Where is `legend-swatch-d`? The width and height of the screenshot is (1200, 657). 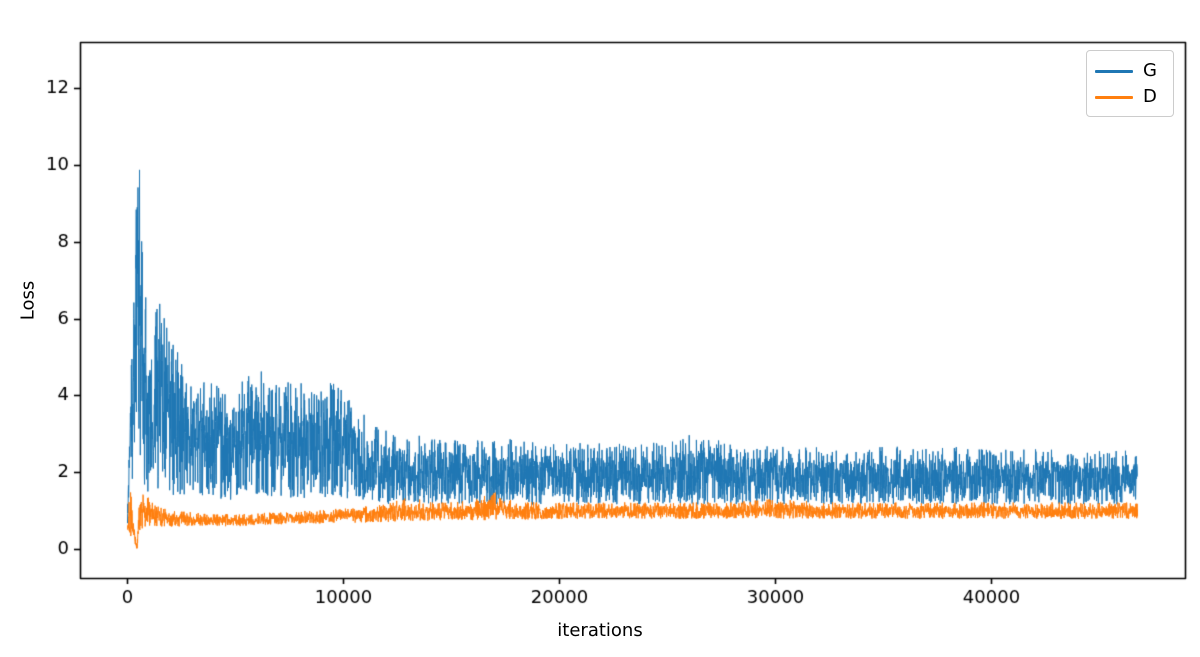
legend-swatch-d is located at coordinates (1114, 97).